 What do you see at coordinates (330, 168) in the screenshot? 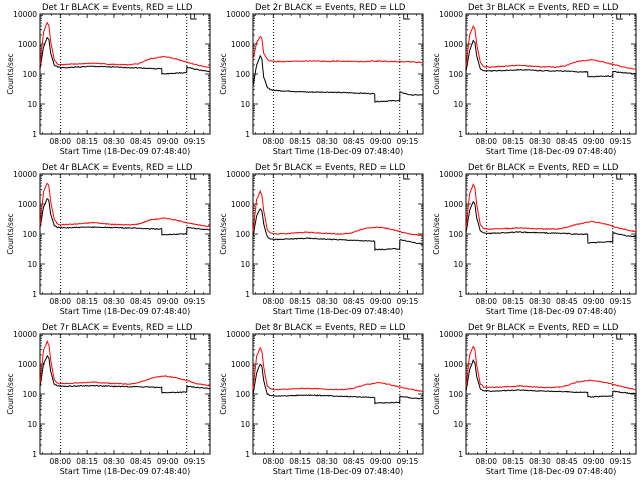
I see `panel-title: Det 5r BLACK = Events, RED = LLD` at bounding box center [330, 168].